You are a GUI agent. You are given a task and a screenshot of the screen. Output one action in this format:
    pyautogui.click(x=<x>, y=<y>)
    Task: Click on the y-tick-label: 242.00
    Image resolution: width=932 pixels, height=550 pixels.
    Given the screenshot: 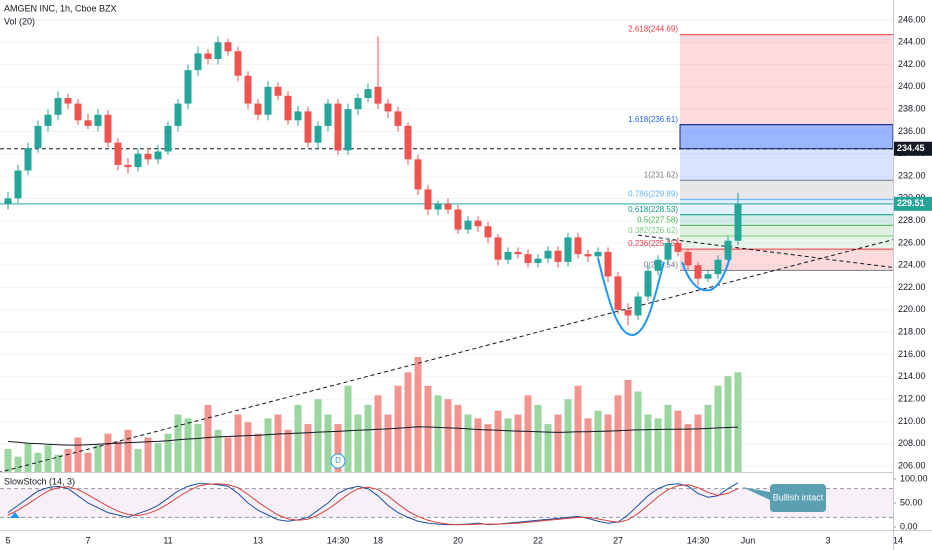 What is the action you would take?
    pyautogui.click(x=912, y=64)
    